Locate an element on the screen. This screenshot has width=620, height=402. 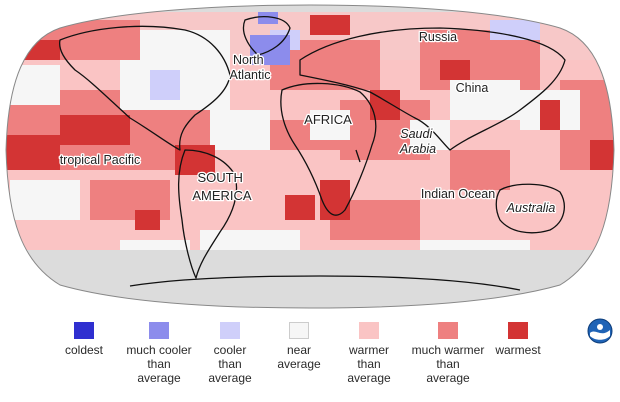
label-north-atlantic: North Atlantic is located at coordinates (250, 67).